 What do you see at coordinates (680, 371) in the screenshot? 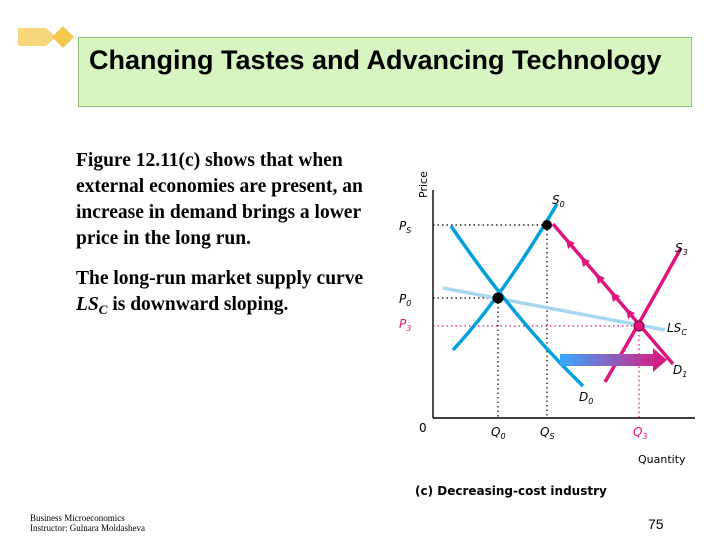
I see `d1-label: D1` at bounding box center [680, 371].